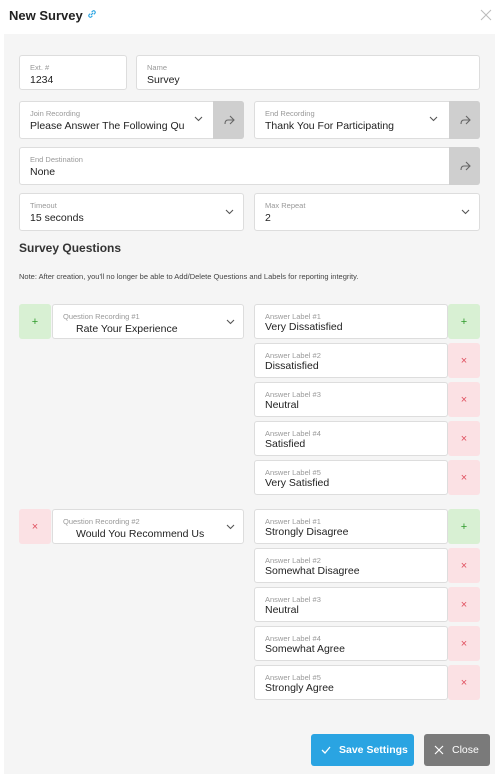  Describe the element at coordinates (305, 649) in the screenshot. I see `answer-value: Somewhat Agree` at that location.